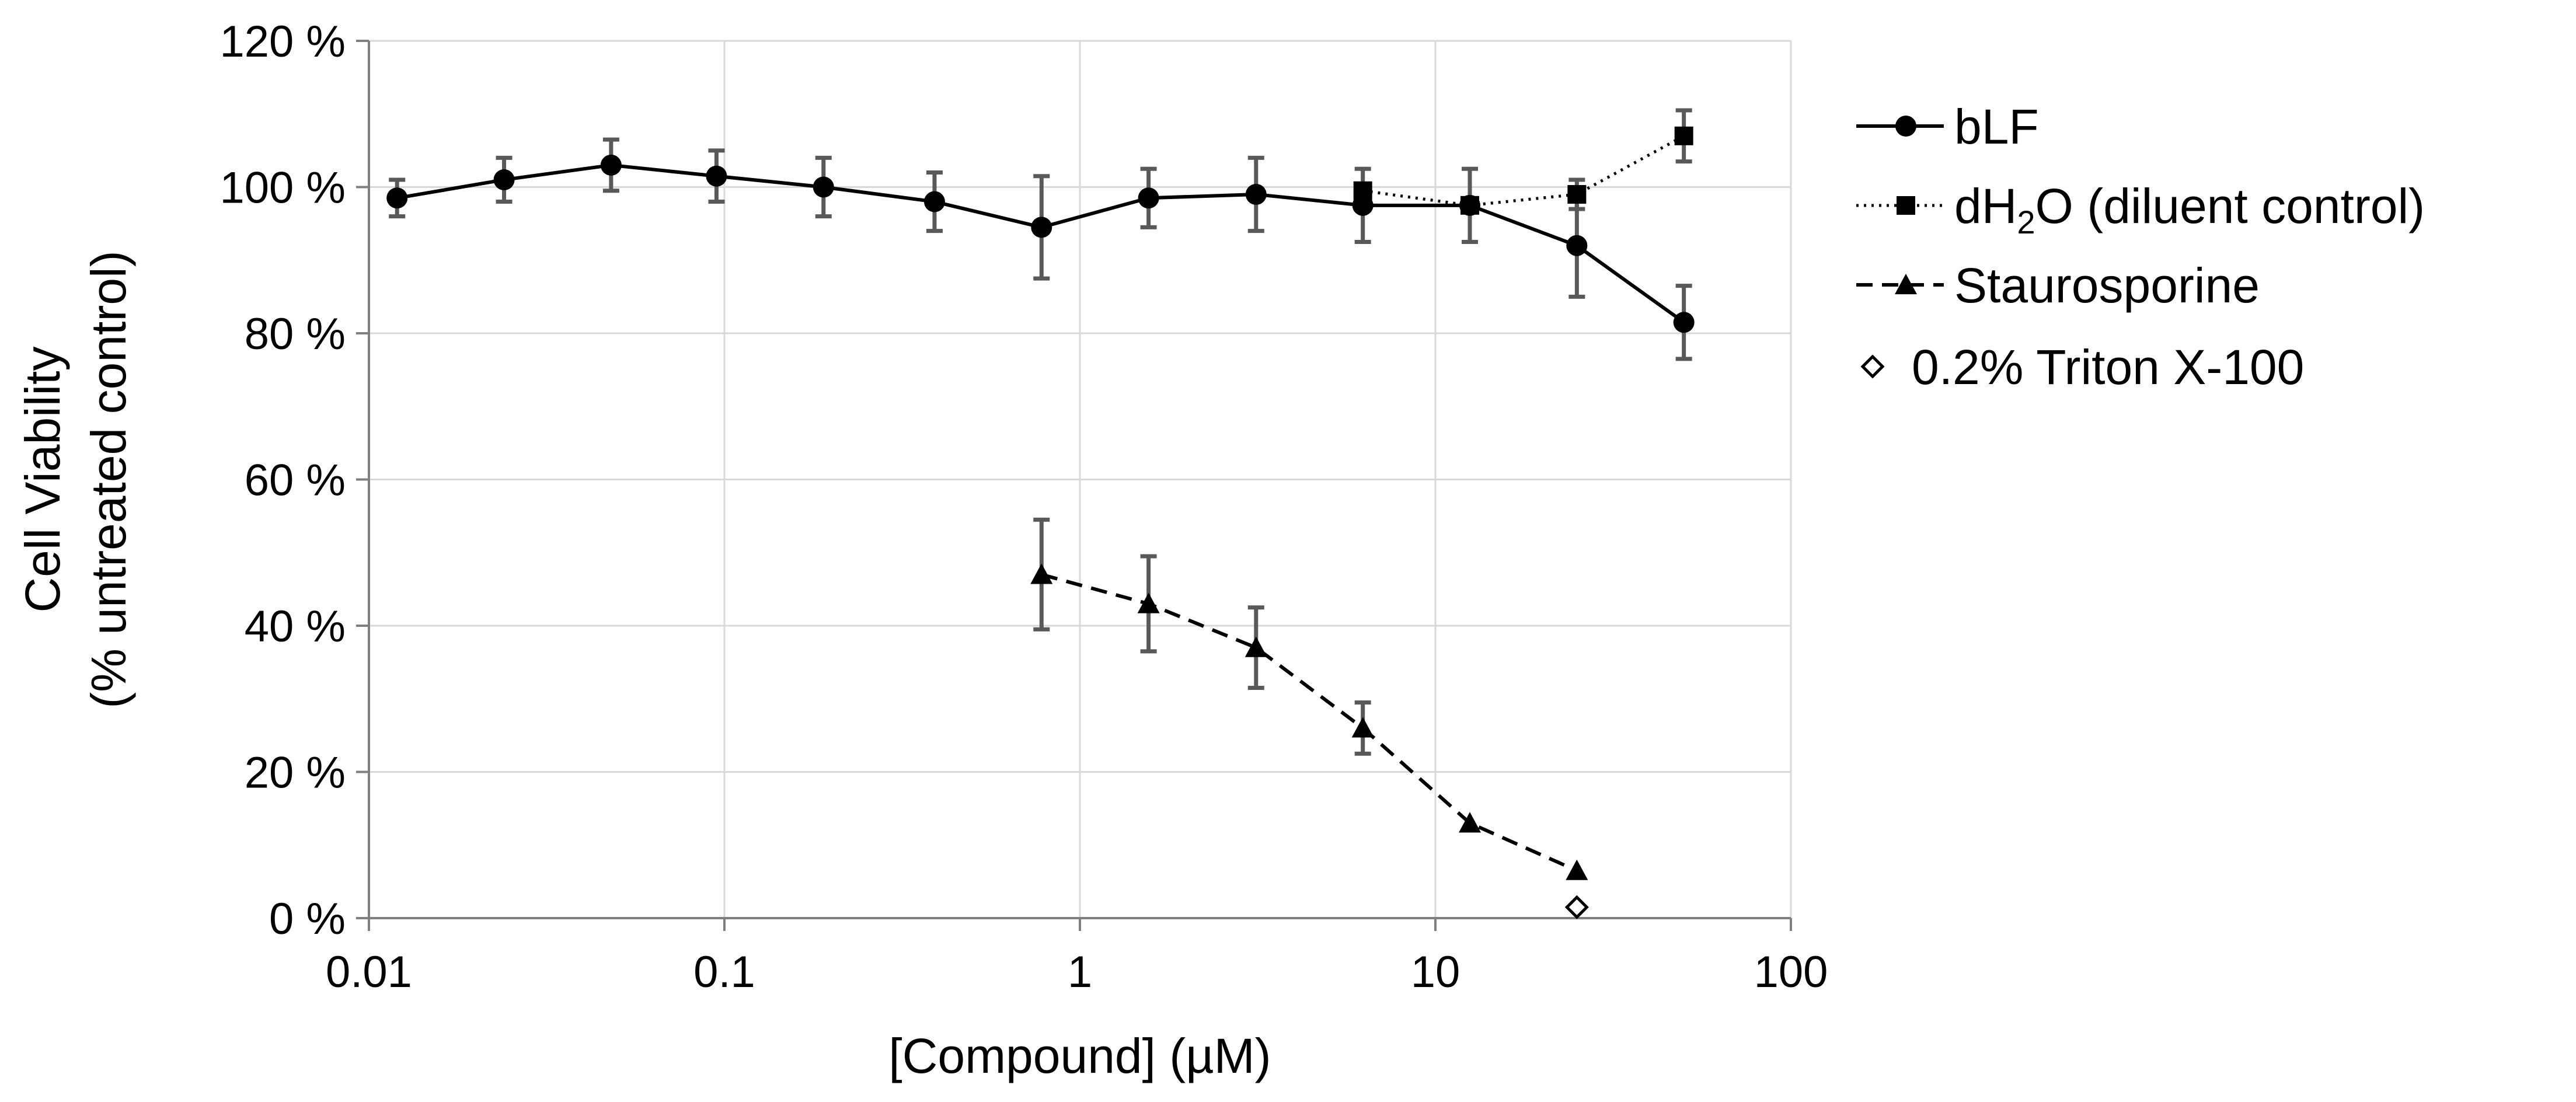  Describe the element at coordinates (42, 480) in the screenshot. I see `y-axis-title-line1: Cell Viability` at that location.